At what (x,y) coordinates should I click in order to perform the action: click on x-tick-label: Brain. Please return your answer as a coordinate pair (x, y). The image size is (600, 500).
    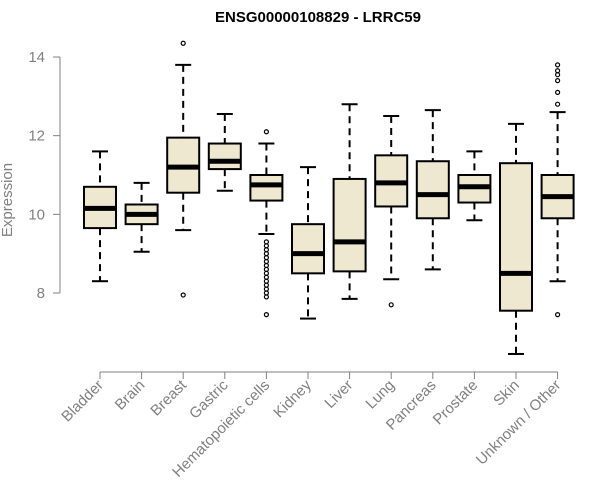
    Looking at the image, I should click on (130, 395).